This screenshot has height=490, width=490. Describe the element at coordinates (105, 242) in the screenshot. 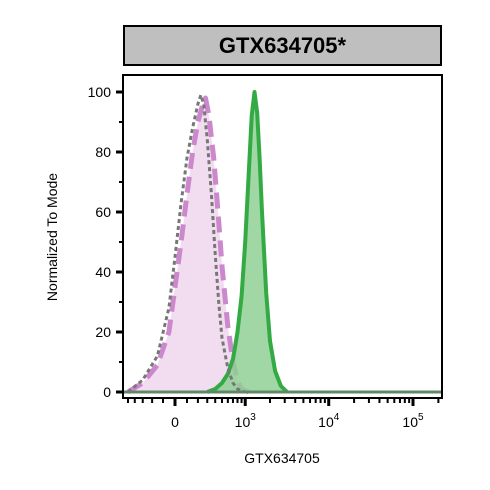

I see `y-axis: 0 20 40 60 80 100` at that location.